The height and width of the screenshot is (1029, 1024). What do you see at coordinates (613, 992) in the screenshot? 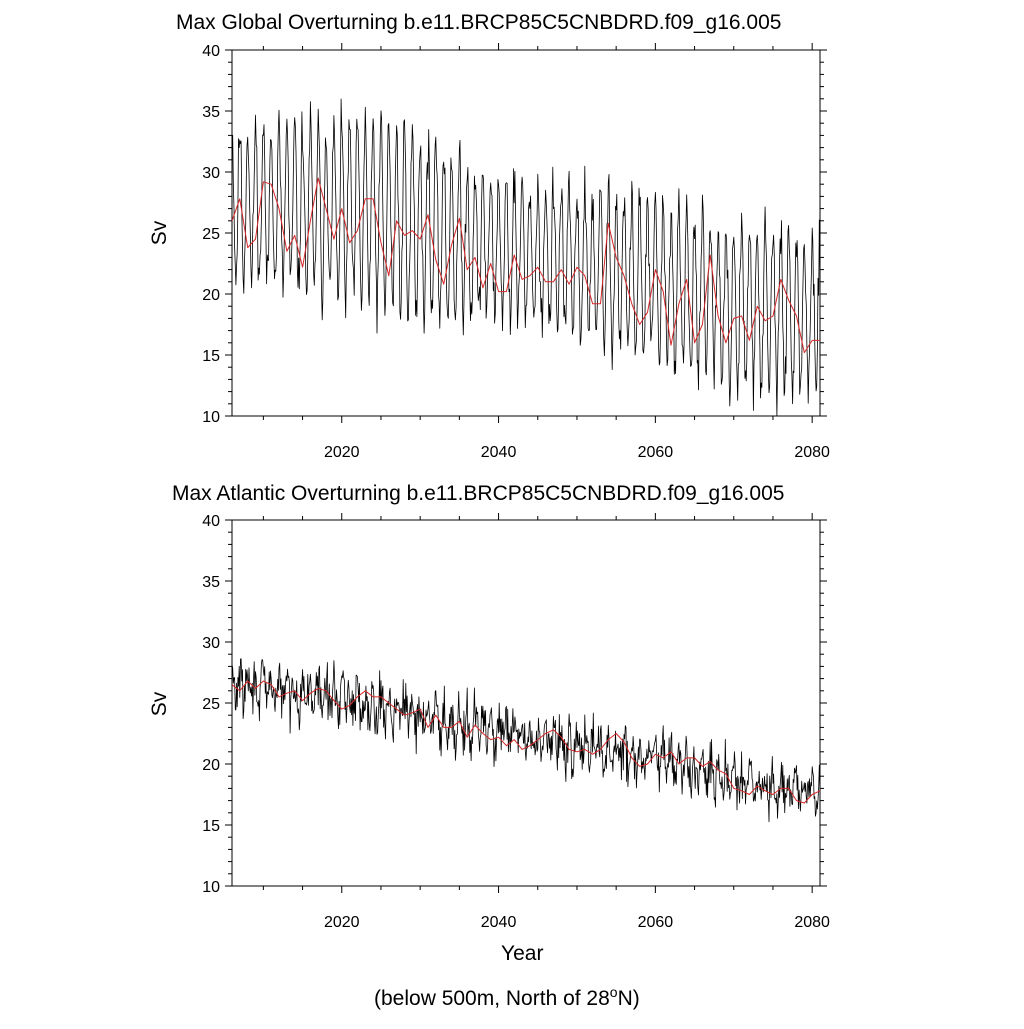
I see `degree-sign: o` at bounding box center [613, 992].